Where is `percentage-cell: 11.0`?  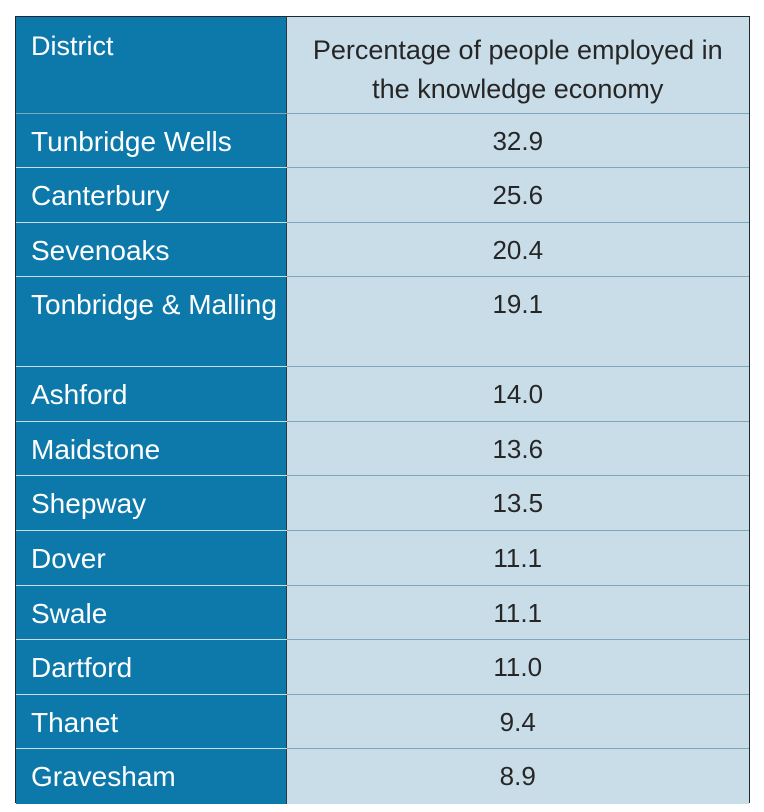 percentage-cell: 11.0 is located at coordinates (517, 667).